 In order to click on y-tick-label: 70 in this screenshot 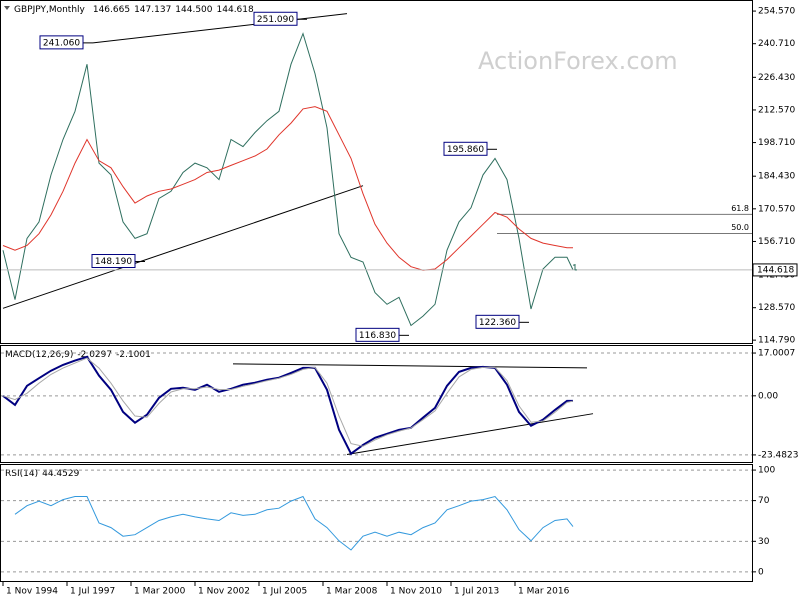, I will do `click(764, 501)`.